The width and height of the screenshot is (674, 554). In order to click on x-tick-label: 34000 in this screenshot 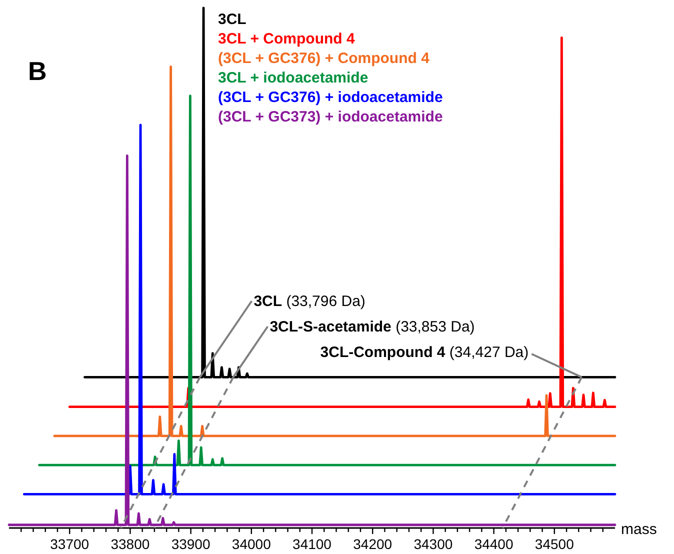, I will do `click(252, 544)`.